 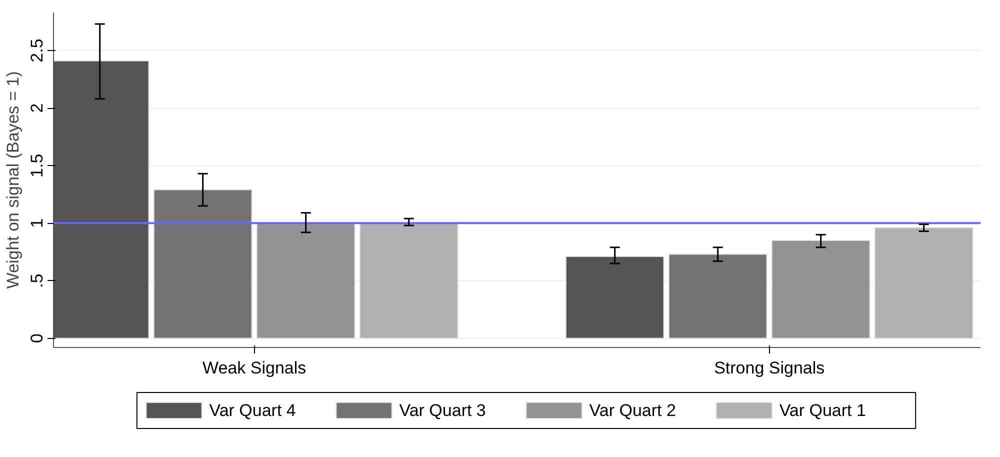 What do you see at coordinates (37, 166) in the screenshot?
I see `y-tick-label: 1.5` at bounding box center [37, 166].